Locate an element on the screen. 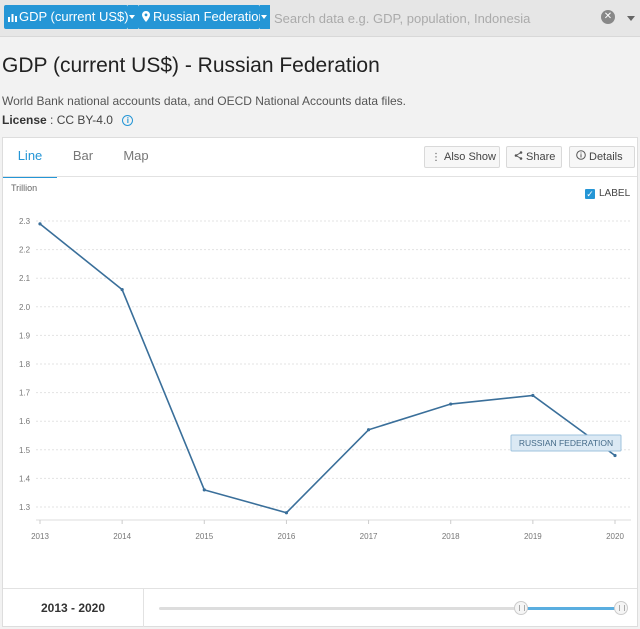  slider-selected-range is located at coordinates (570, 608).